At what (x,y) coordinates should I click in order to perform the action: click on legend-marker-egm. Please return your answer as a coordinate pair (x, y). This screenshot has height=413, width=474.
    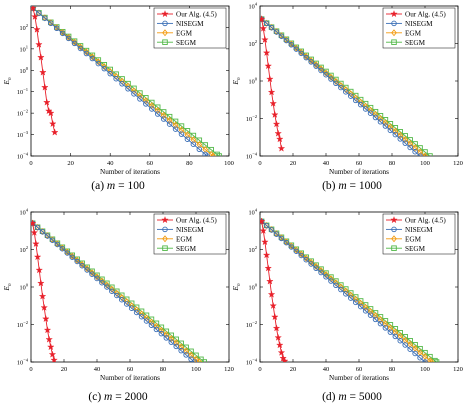
    Looking at the image, I should click on (394, 33).